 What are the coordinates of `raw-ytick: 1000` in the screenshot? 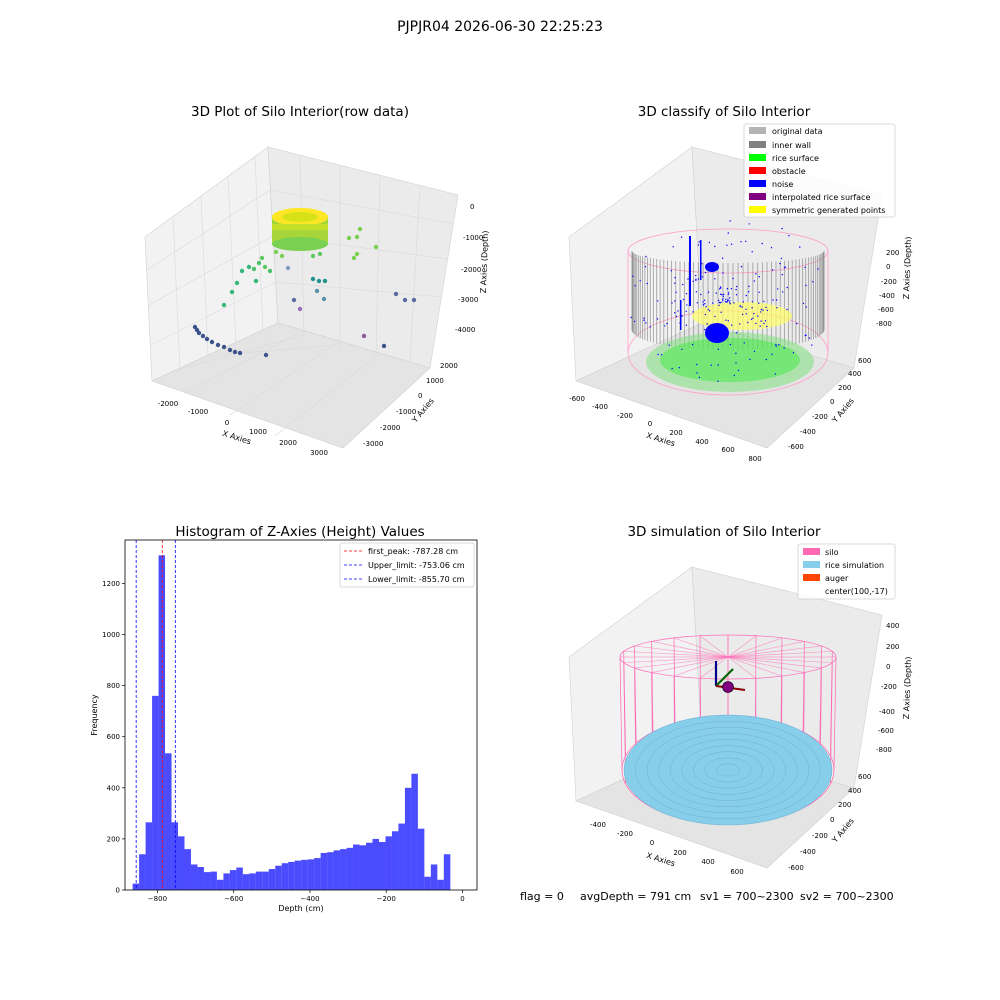 It's located at (435, 381).